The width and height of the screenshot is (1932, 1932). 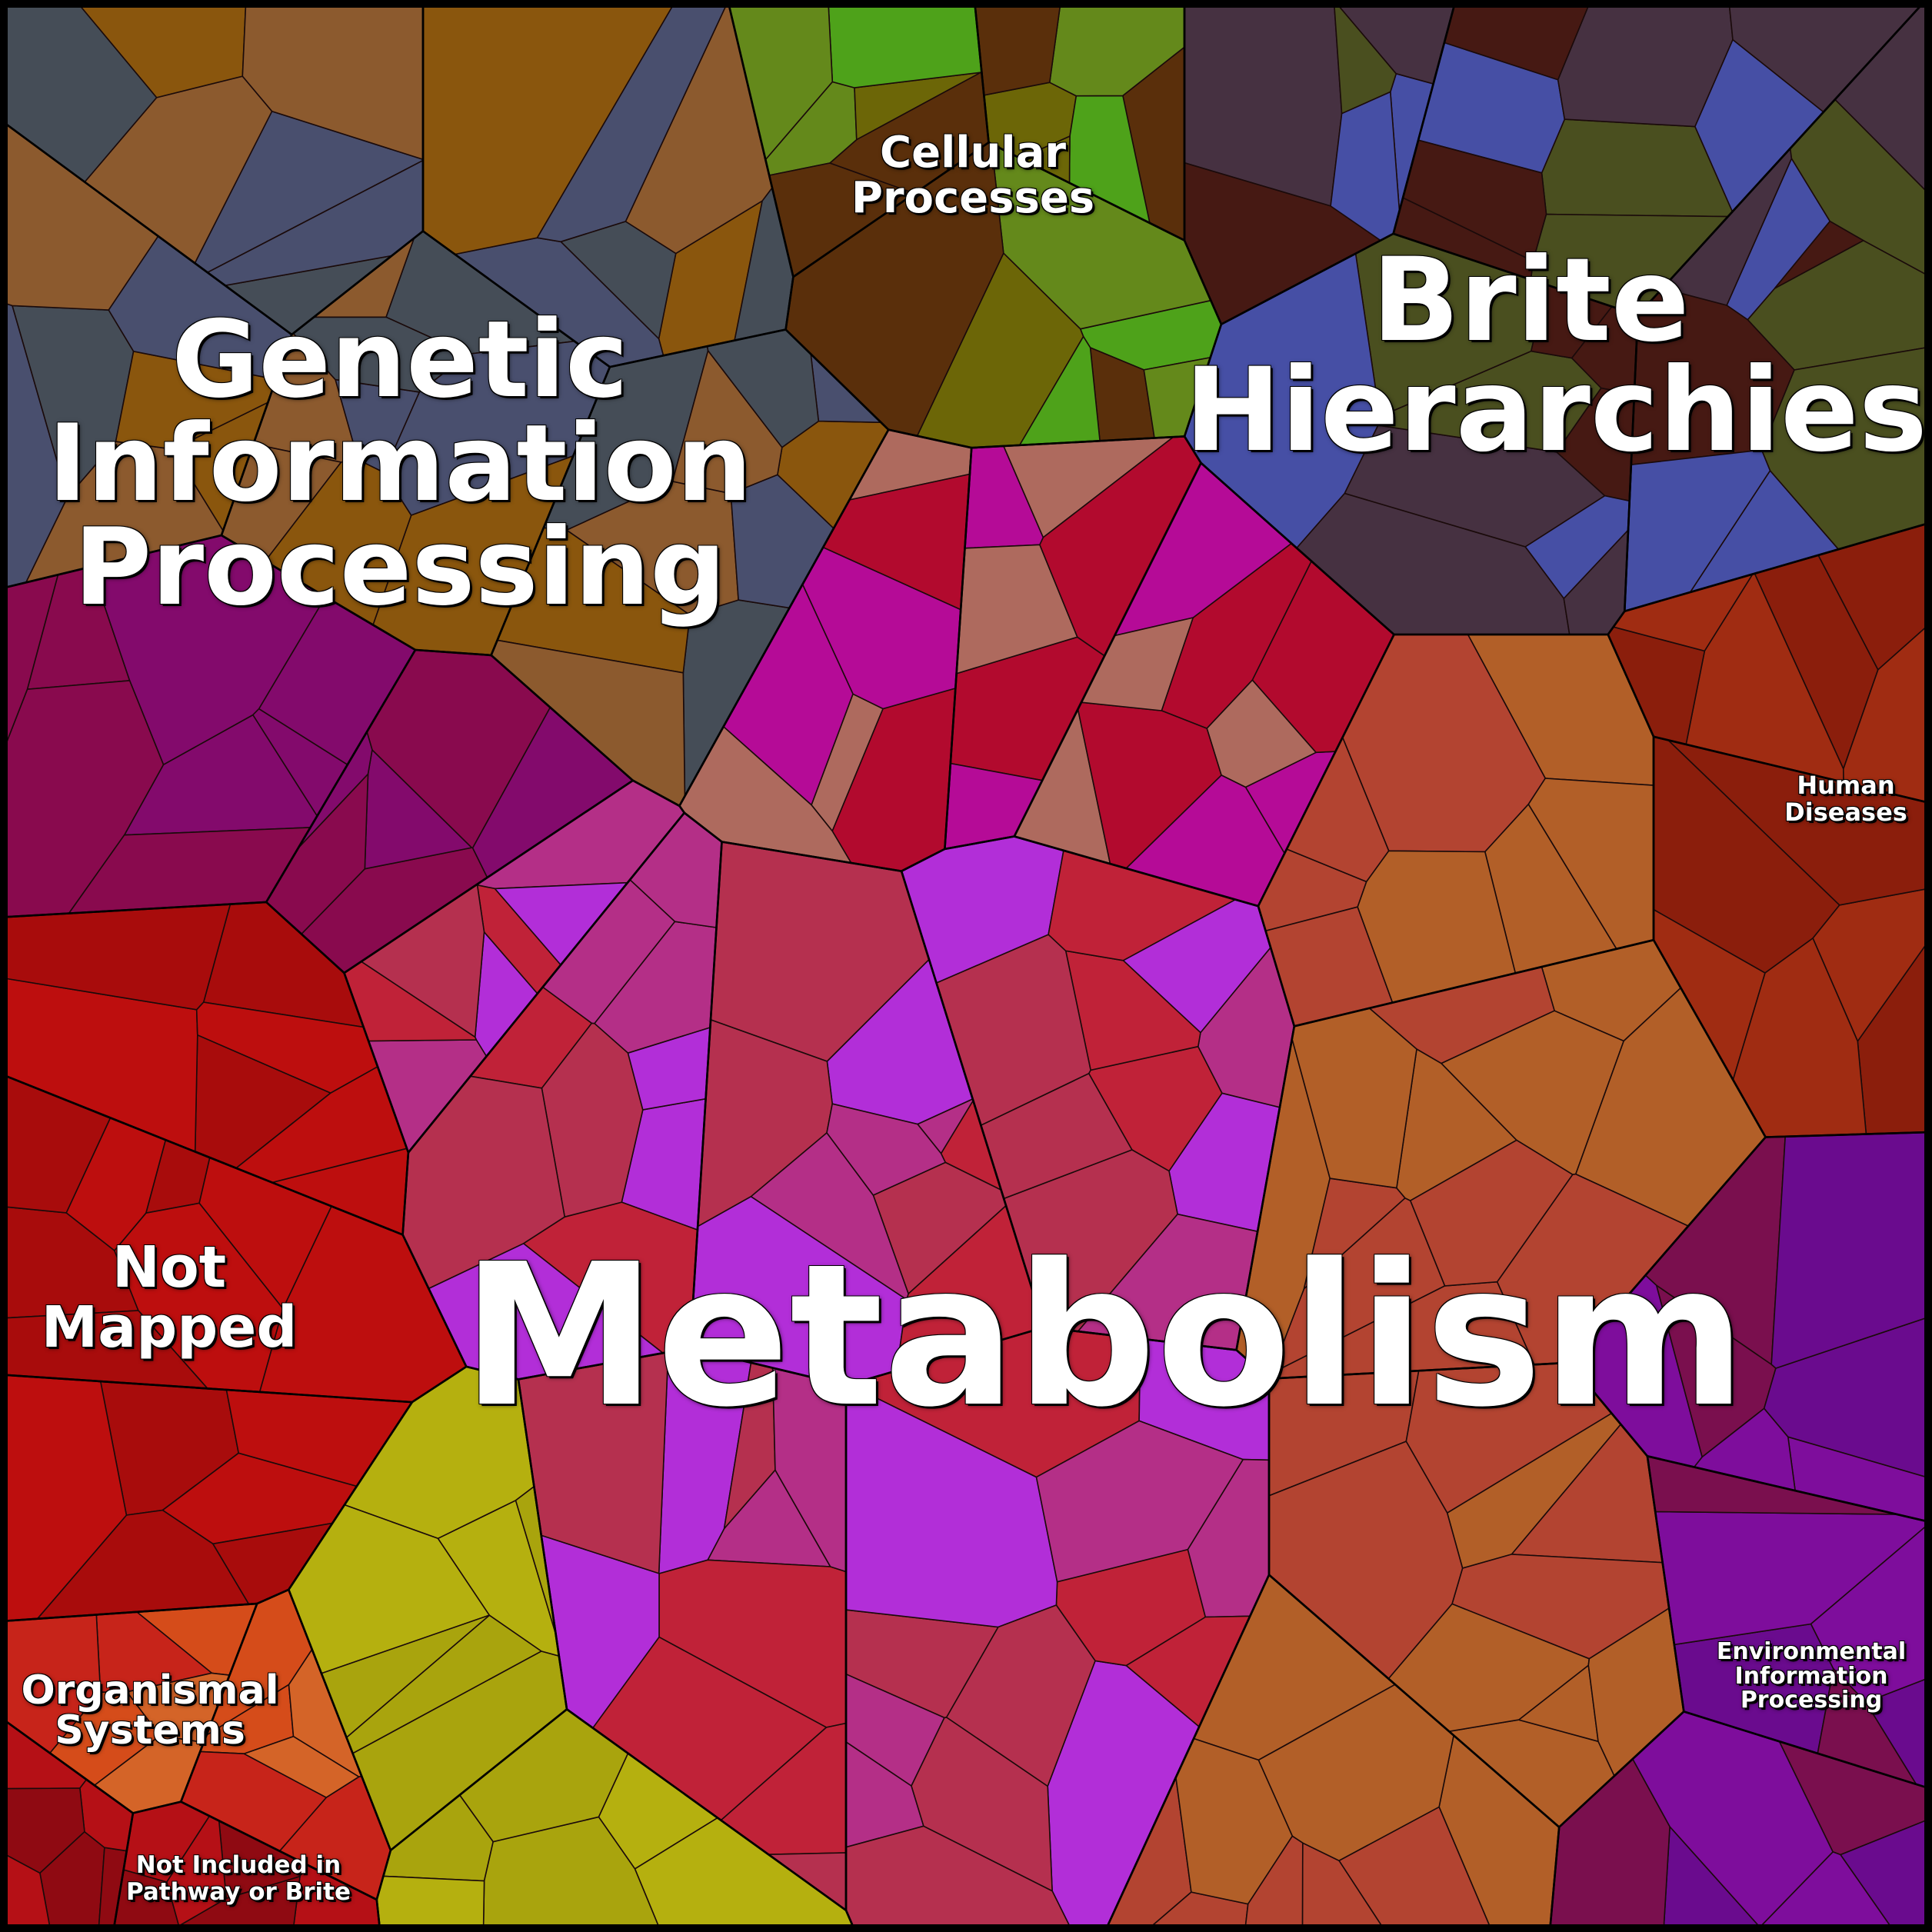 I want to click on voronoi-subcell-organismal, so click(x=301, y=1767).